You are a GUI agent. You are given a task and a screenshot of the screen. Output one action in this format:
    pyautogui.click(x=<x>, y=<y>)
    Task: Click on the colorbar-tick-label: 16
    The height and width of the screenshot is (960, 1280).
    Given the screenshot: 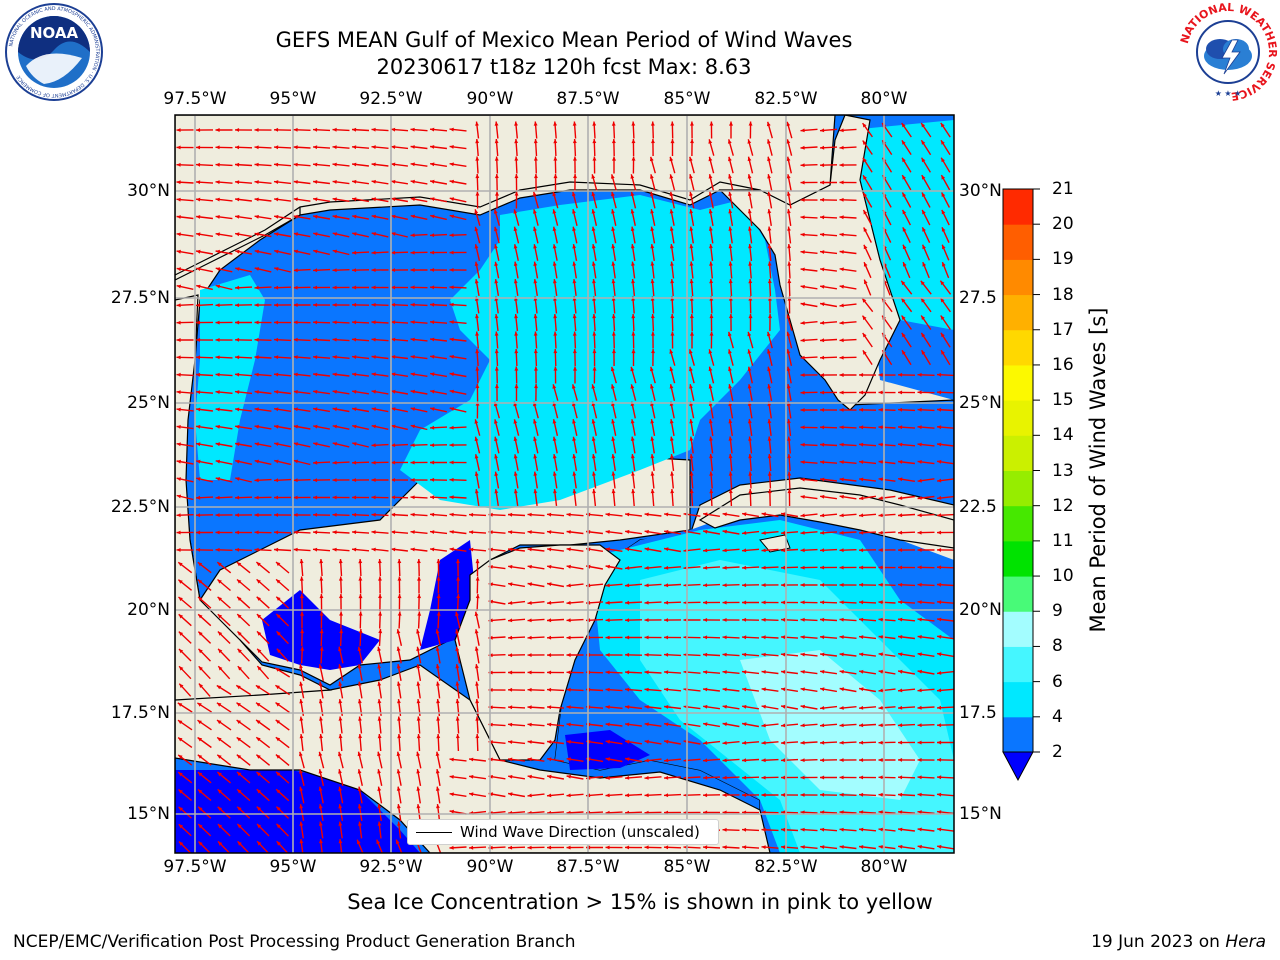 What is the action you would take?
    pyautogui.click(x=1063, y=364)
    